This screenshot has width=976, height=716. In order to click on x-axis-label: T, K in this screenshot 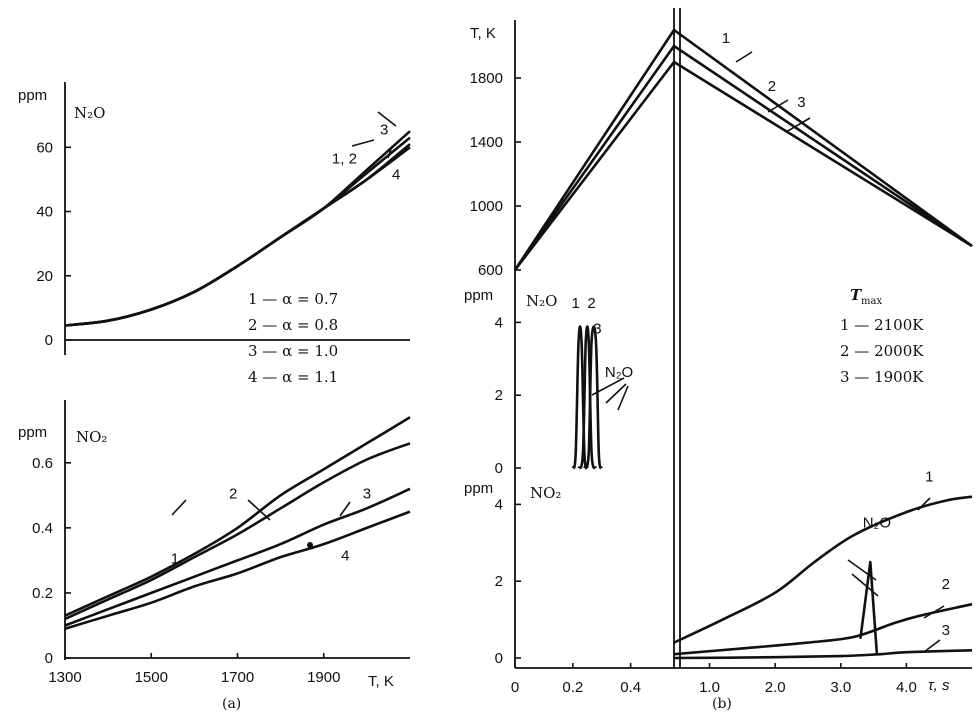, I will do `click(381, 681)`.